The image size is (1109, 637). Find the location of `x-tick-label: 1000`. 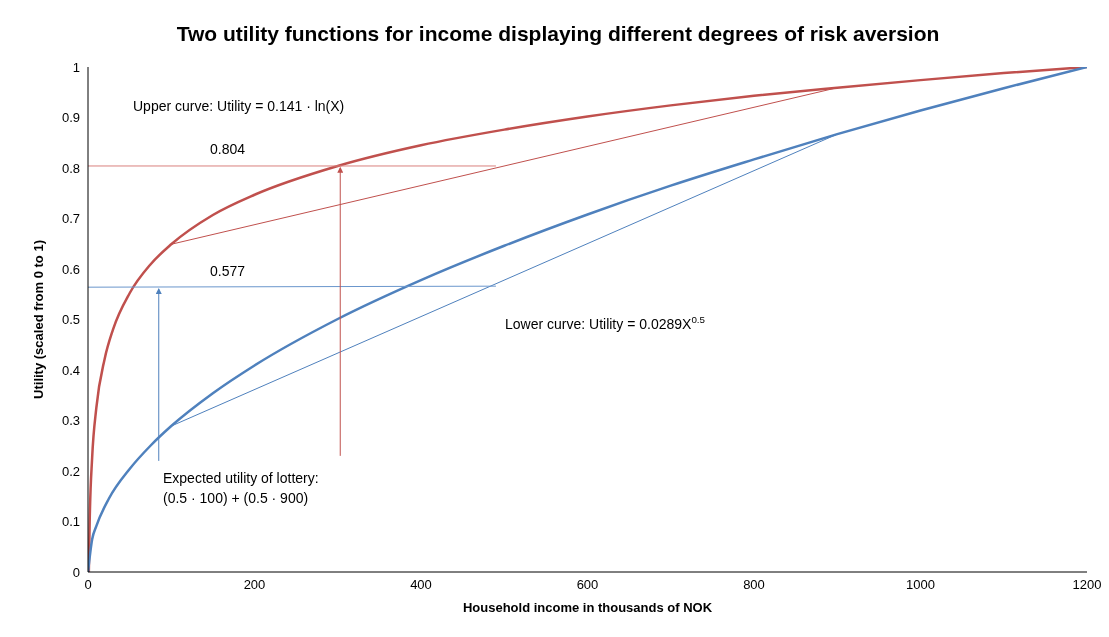

x-tick-label: 1000 is located at coordinates (920, 585).